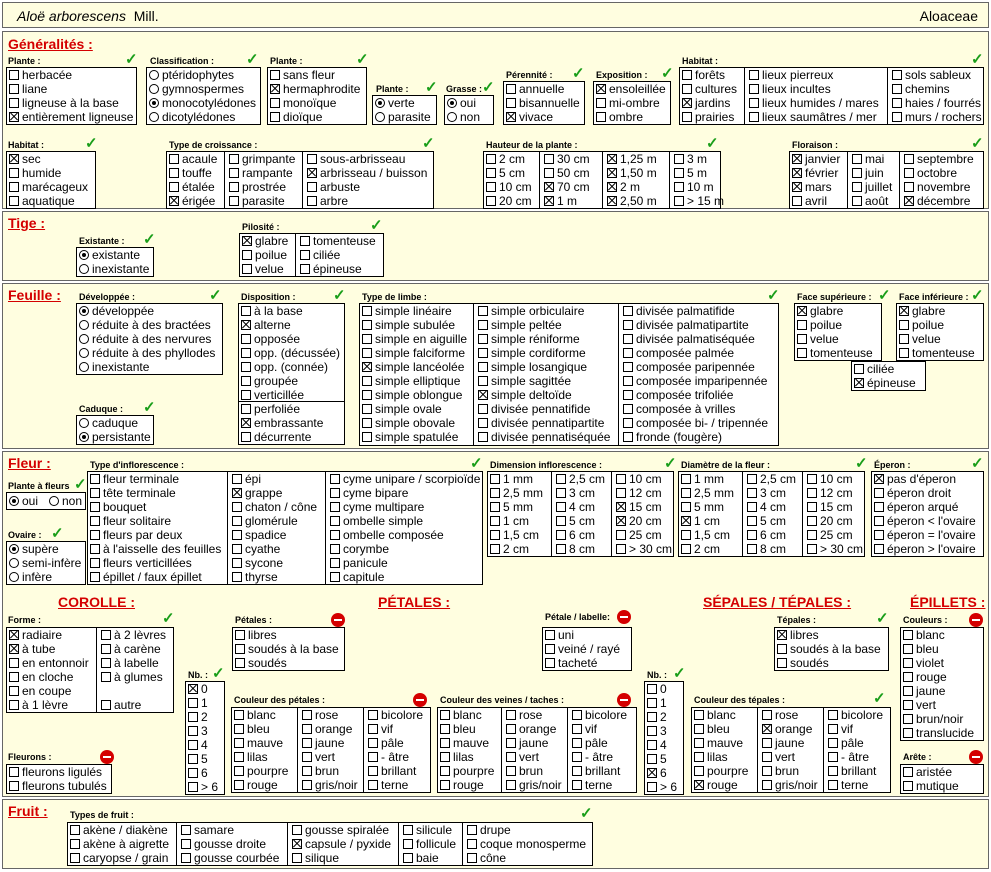  I want to click on option-pas-d-eperon: pas d'éperon, so click(915, 479).